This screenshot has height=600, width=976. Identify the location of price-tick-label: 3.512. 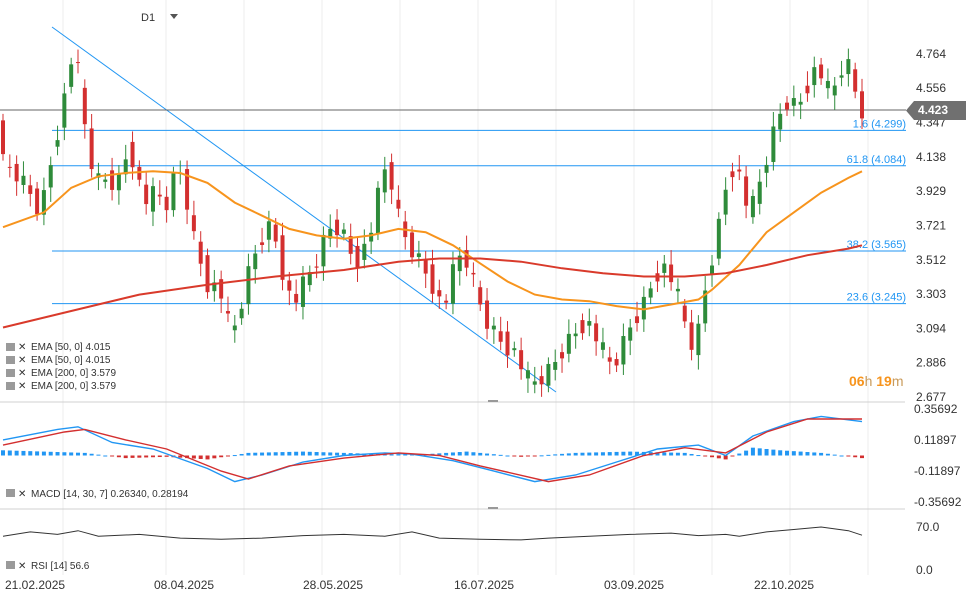
(931, 260).